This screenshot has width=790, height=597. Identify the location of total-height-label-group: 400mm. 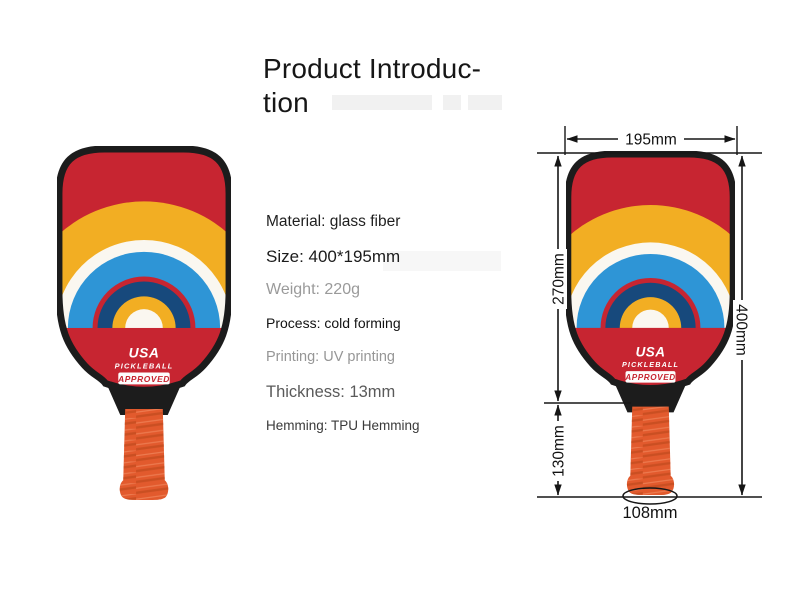
(742, 330).